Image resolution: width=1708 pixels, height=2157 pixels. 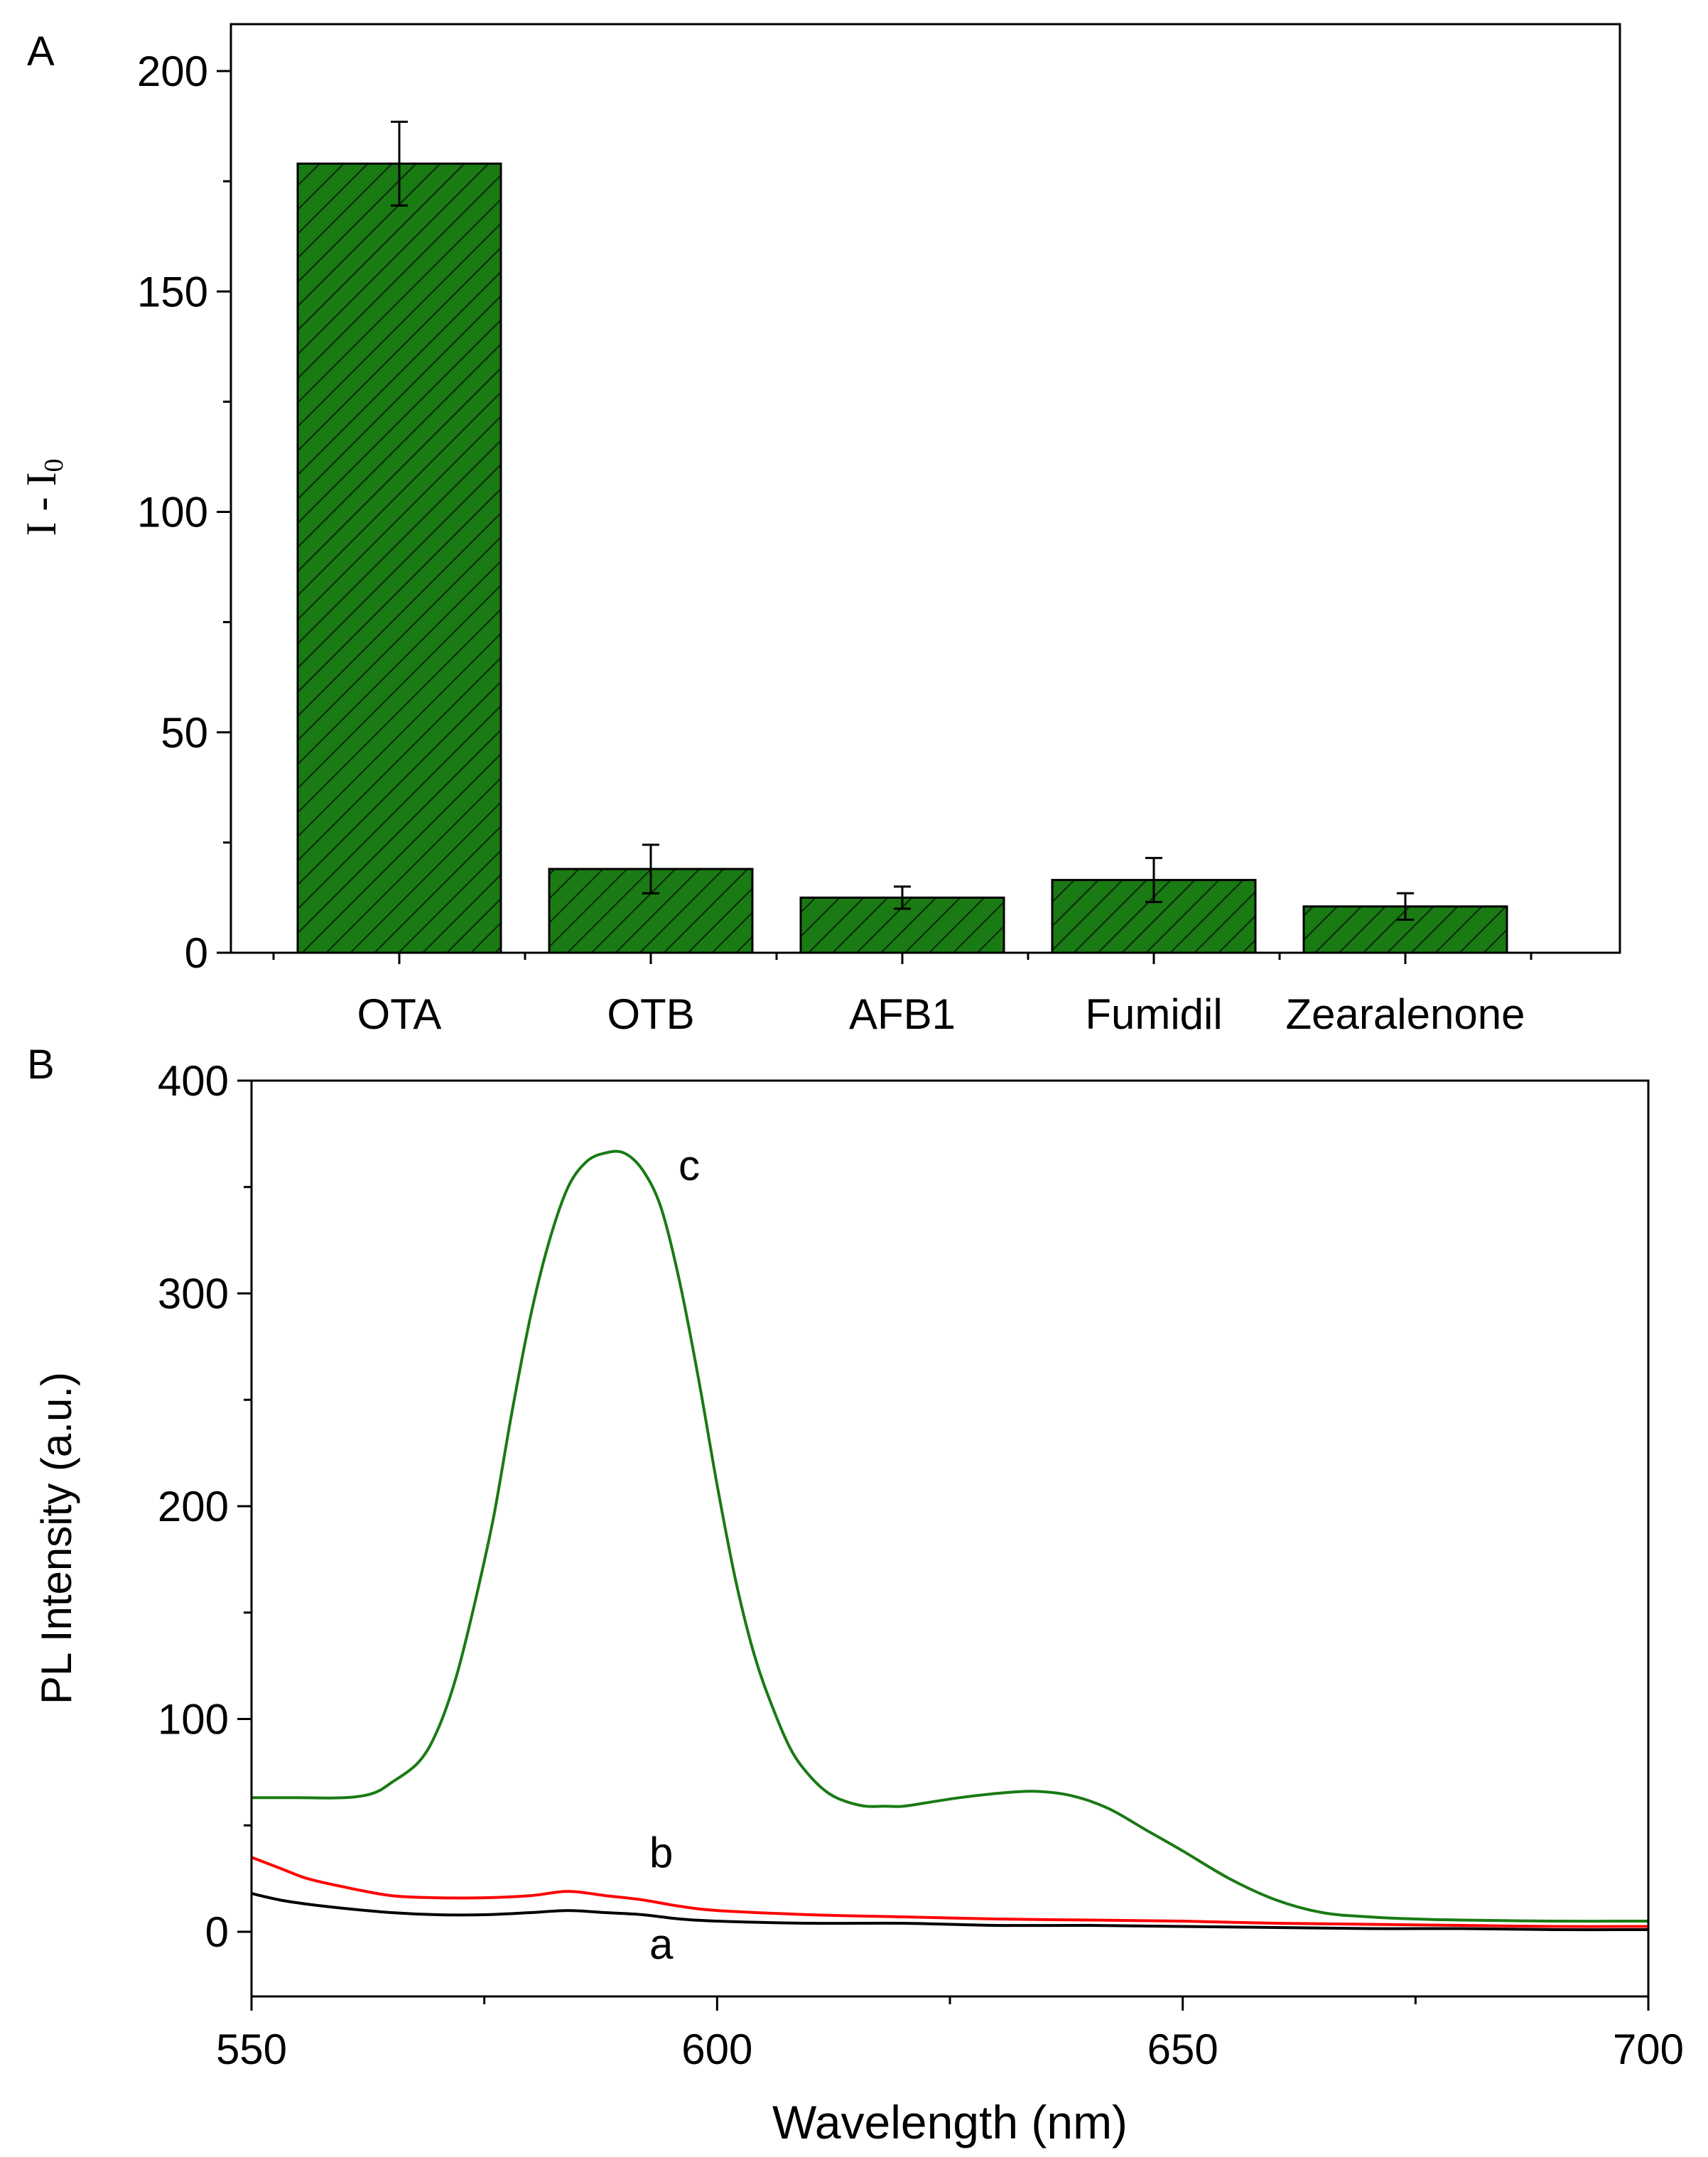 I want to click on x-tick-label: OTA, so click(x=399, y=1014).